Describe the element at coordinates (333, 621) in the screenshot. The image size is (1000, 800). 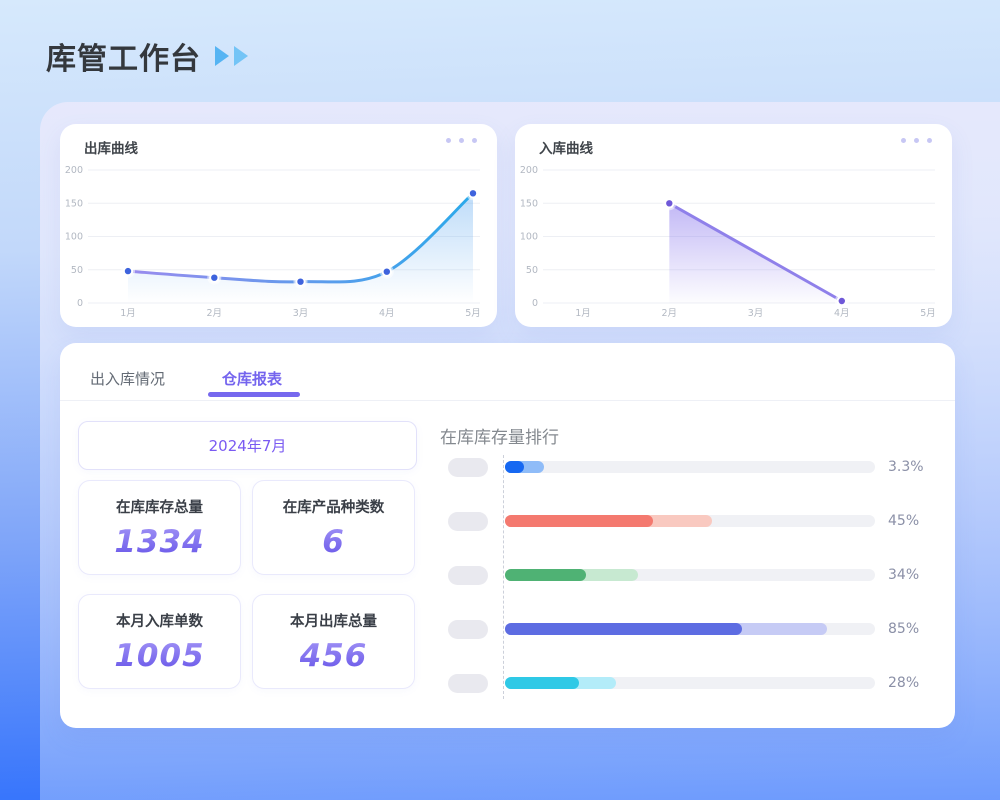
I see `stat-label: 本月出库总量` at that location.